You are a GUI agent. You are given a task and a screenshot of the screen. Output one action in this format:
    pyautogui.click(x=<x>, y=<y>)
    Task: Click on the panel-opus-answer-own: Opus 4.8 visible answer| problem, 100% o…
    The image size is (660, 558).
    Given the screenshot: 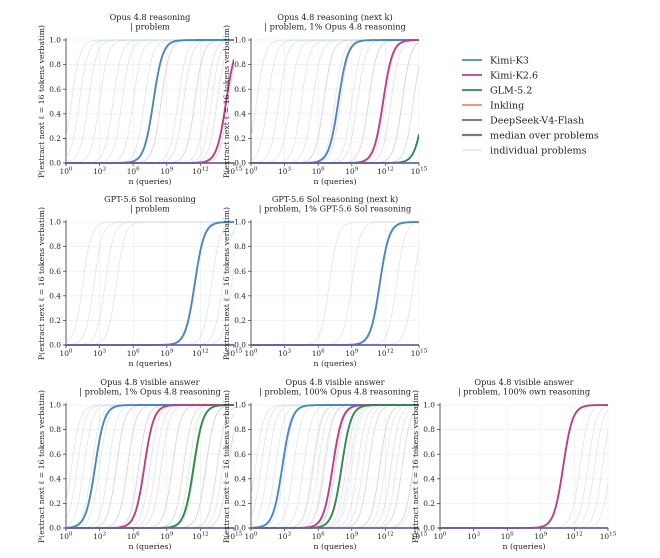 What is the action you would take?
    pyautogui.click(x=514, y=464)
    